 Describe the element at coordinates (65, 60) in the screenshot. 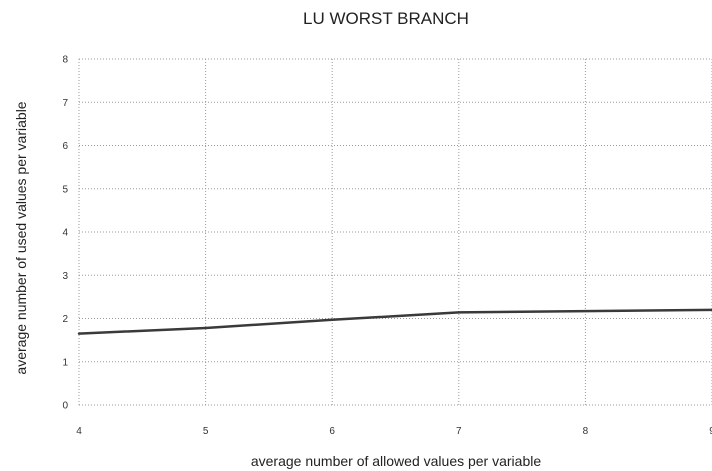

I see `y-tick-label: 8` at that location.